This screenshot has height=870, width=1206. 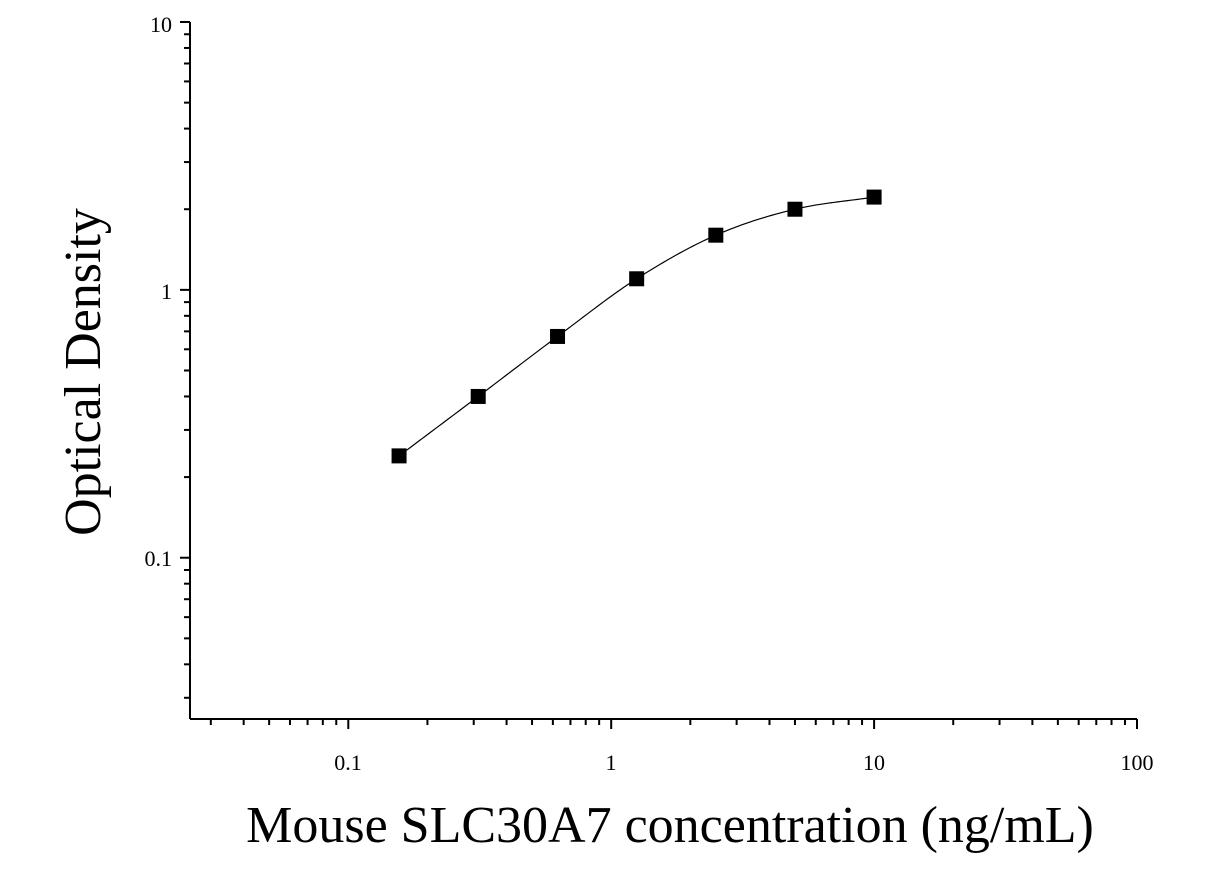 I want to click on y-tick-label-2: 10, so click(x=161, y=24).